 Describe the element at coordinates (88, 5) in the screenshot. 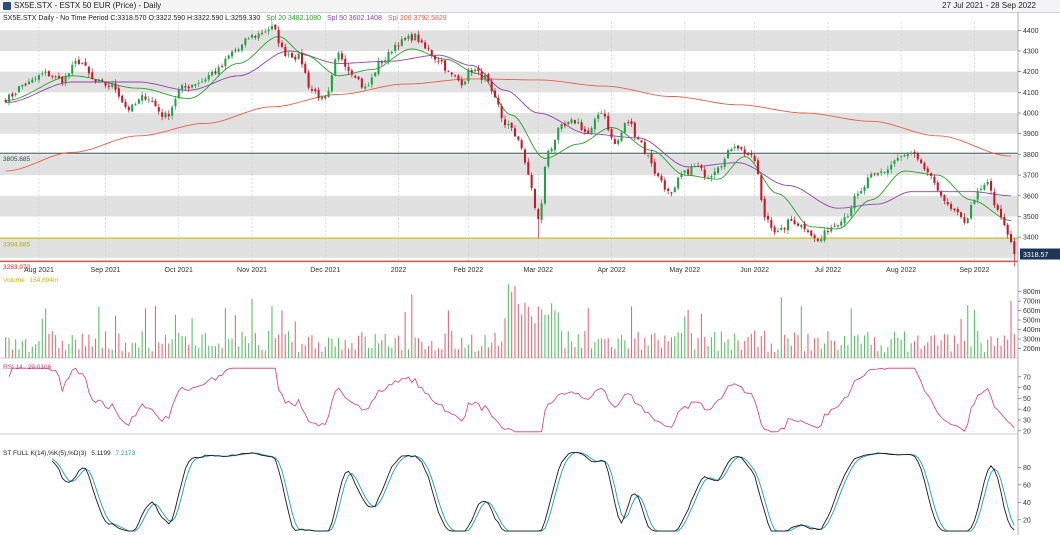

I see `window-title: SX5E.STX - ESTX 50 EUR (Price) - Daily` at that location.